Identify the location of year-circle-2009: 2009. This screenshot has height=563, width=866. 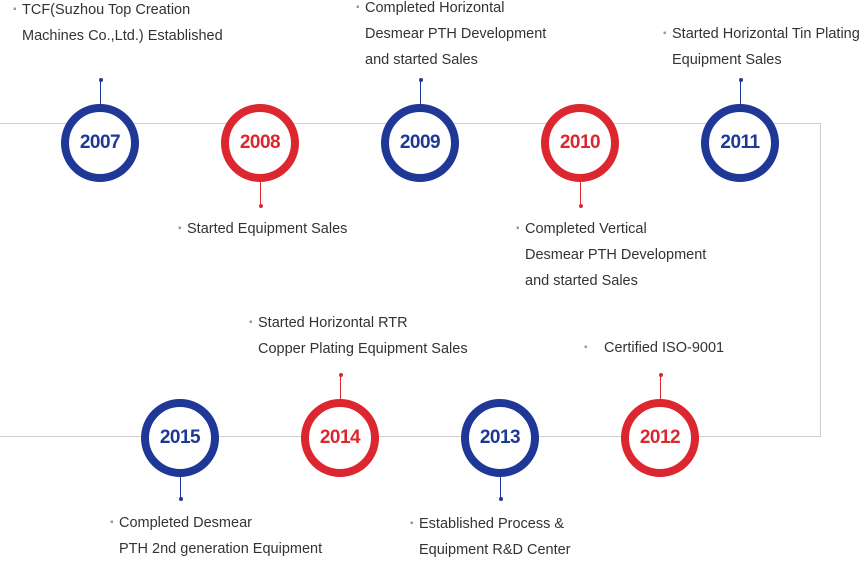
(420, 143).